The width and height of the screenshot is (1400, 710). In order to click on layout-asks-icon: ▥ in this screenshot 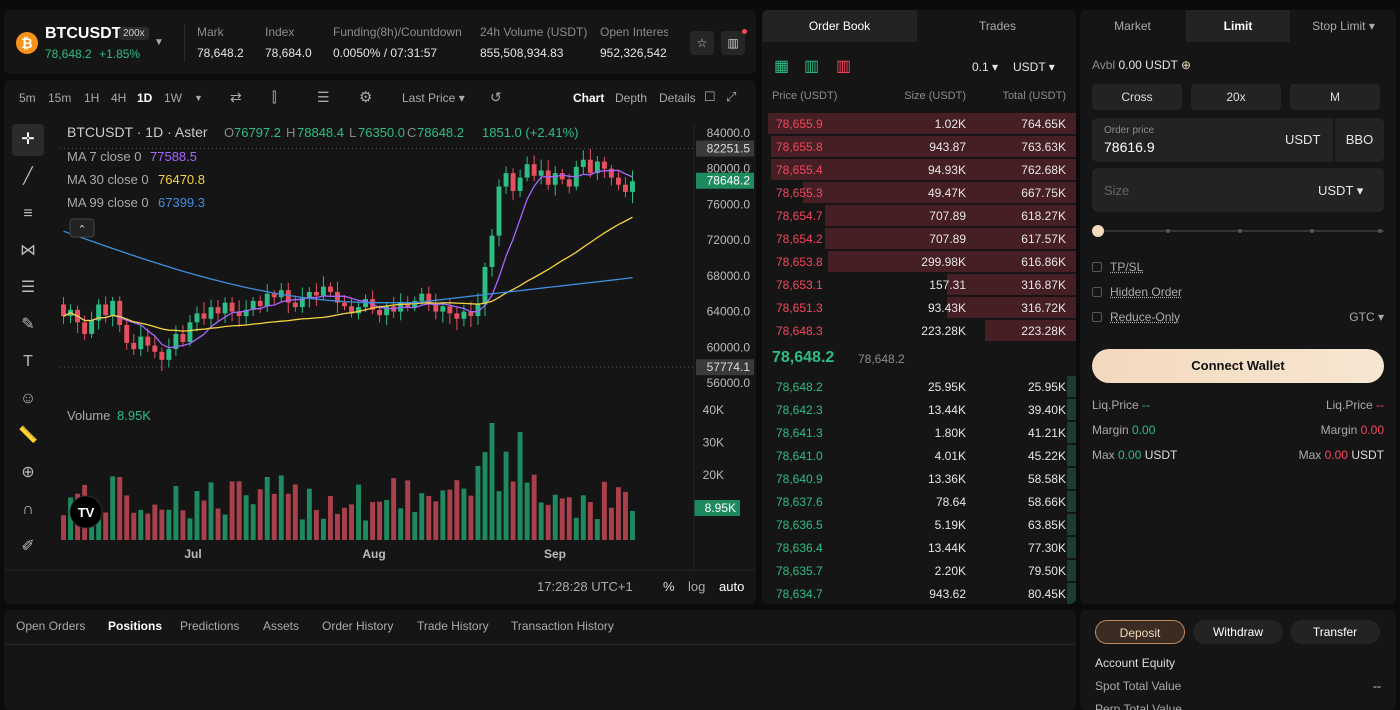, I will do `click(844, 66)`.